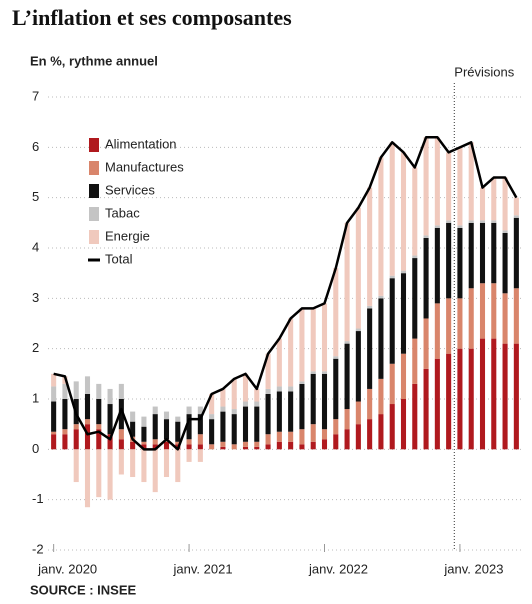  I want to click on y-tick-label: 2, so click(35, 347).